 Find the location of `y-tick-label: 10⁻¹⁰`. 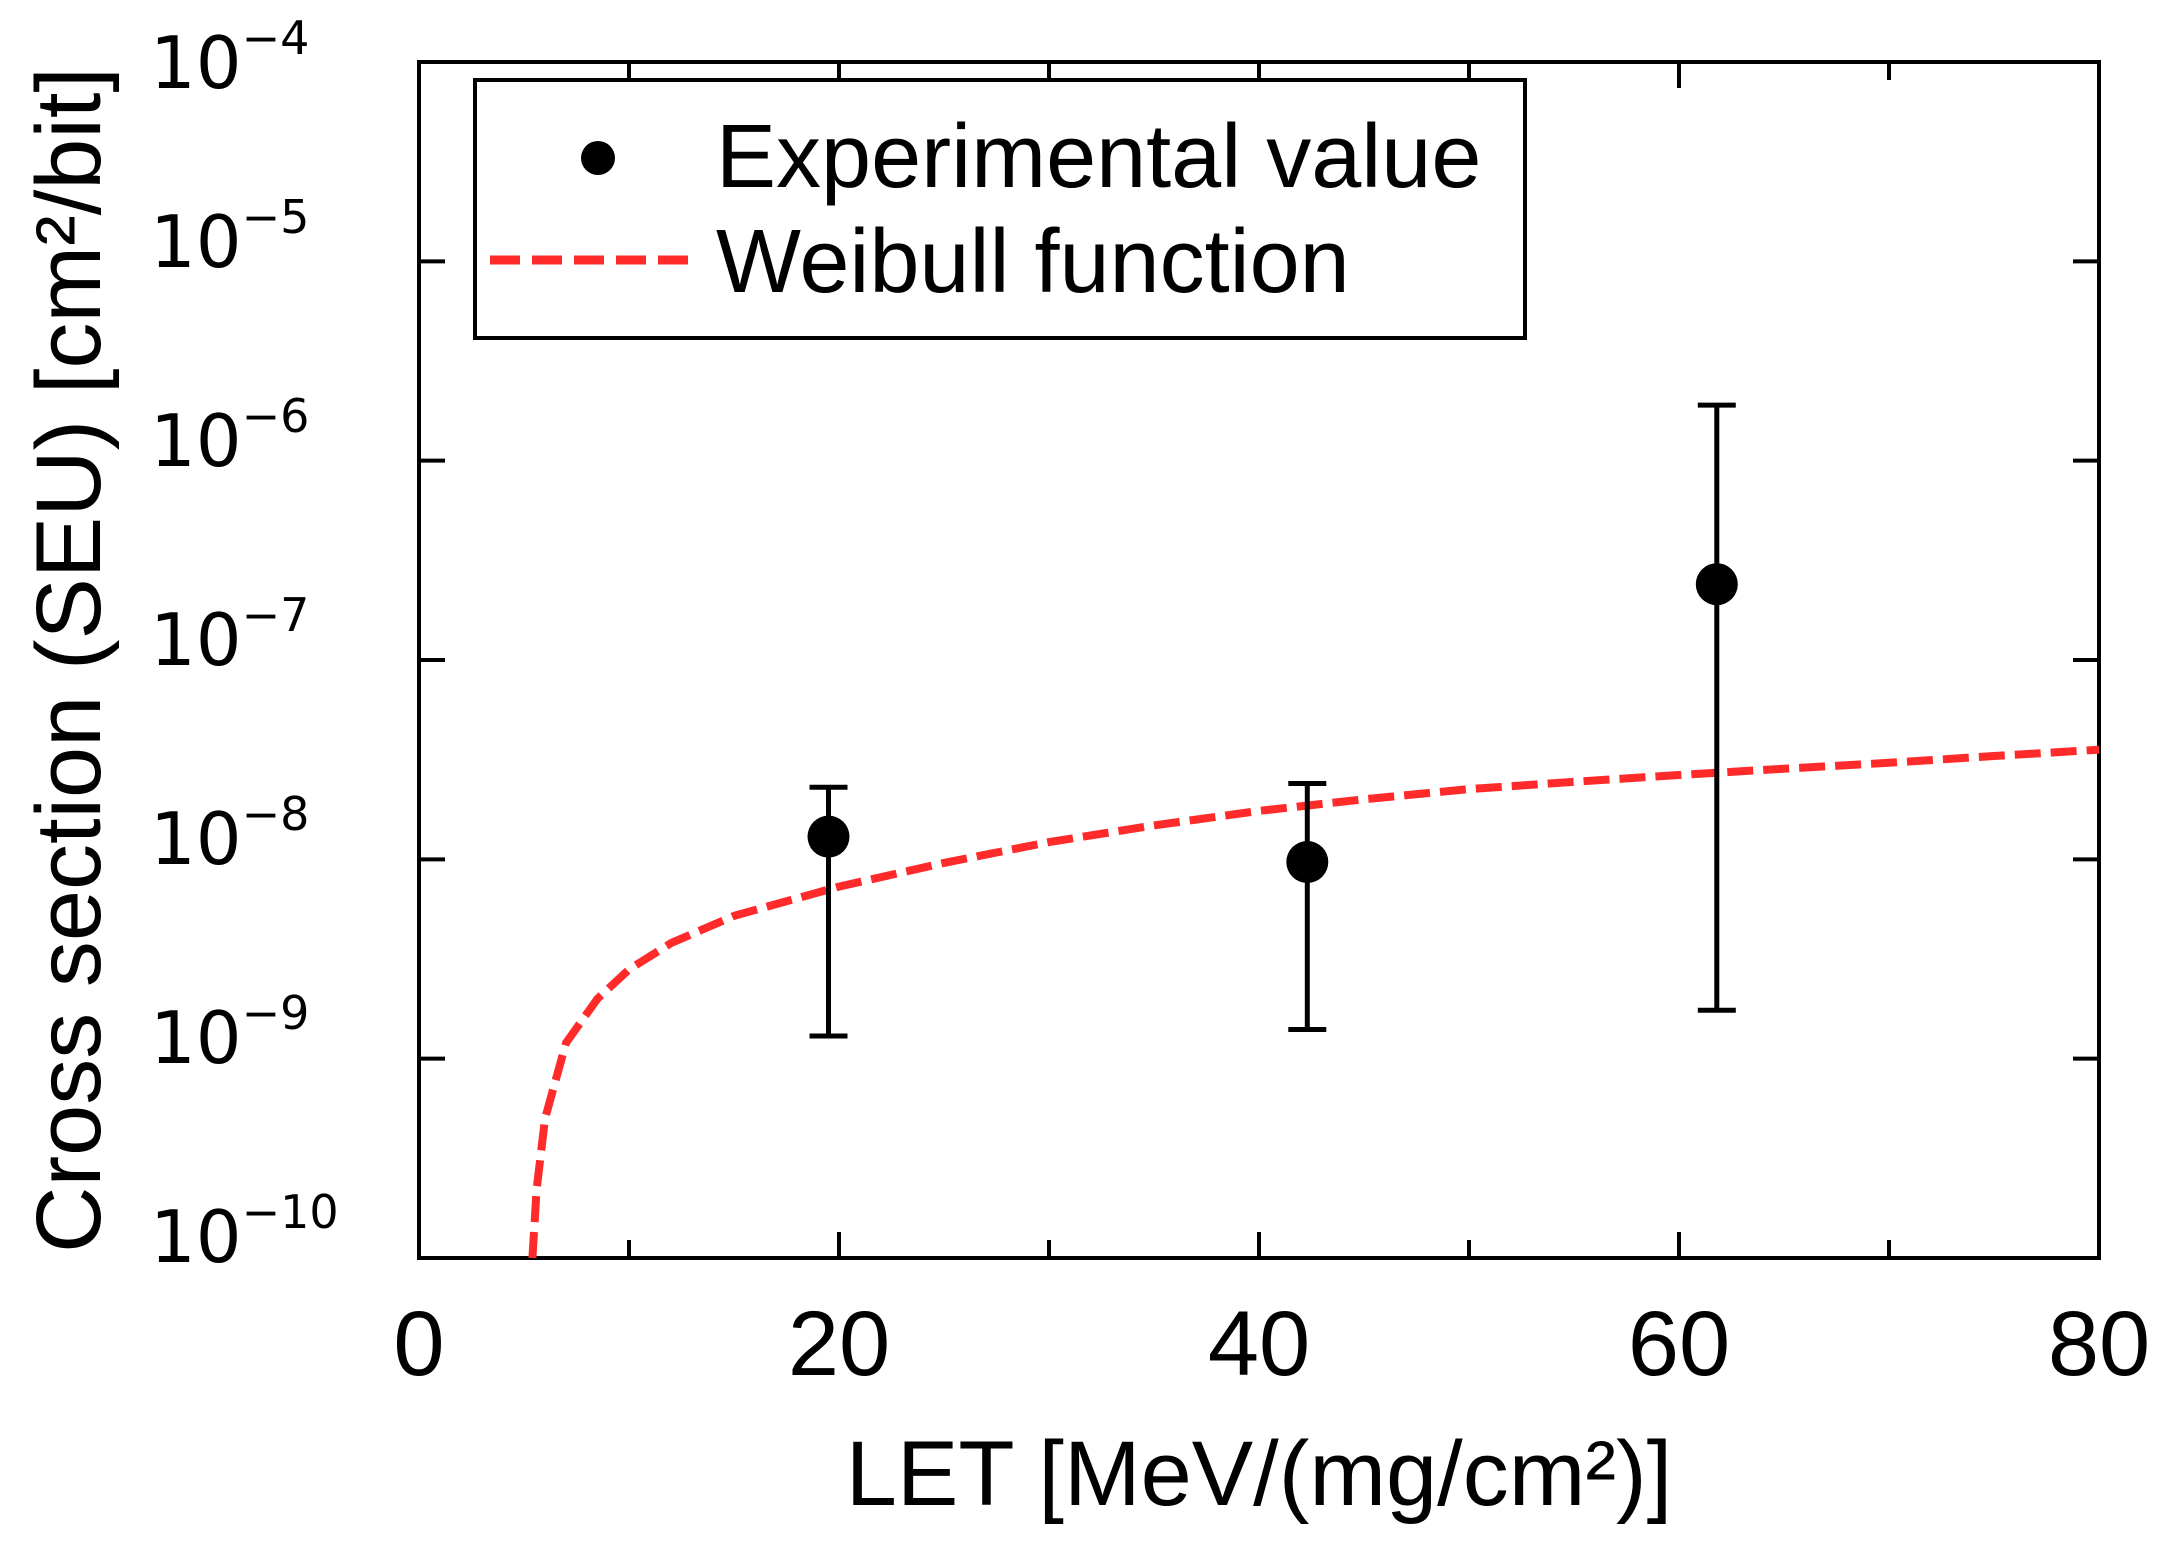

y-tick-label: 10⁻¹⁰ is located at coordinates (244, 1232).